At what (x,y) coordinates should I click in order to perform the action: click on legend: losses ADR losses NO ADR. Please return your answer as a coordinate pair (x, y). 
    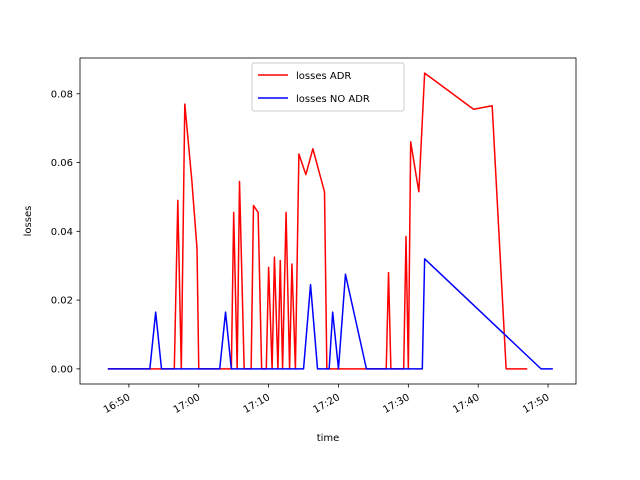
    Looking at the image, I should click on (328, 87).